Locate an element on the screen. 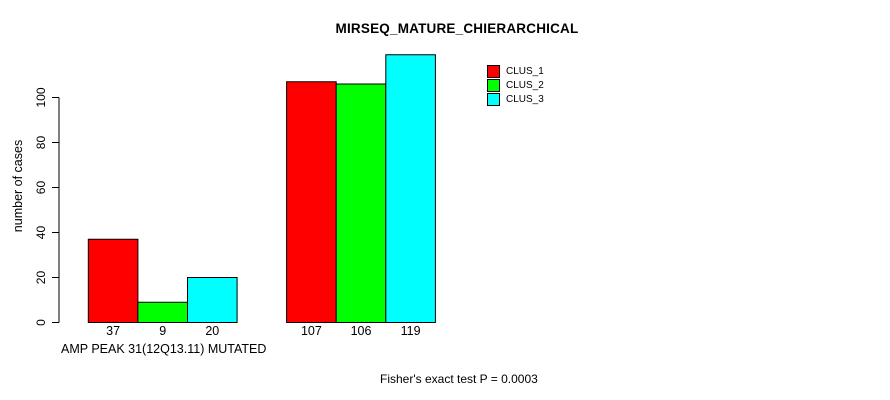 Image resolution: width=890 pixels, height=400 pixels. bar-value-label: 107 is located at coordinates (311, 331).